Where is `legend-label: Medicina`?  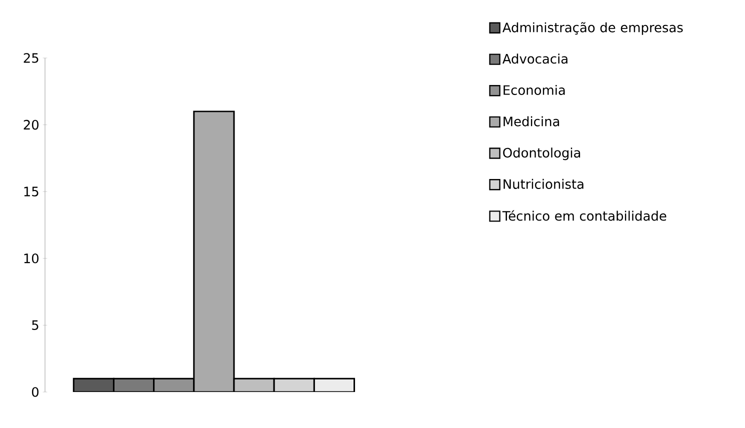 legend-label: Medicina is located at coordinates (532, 121).